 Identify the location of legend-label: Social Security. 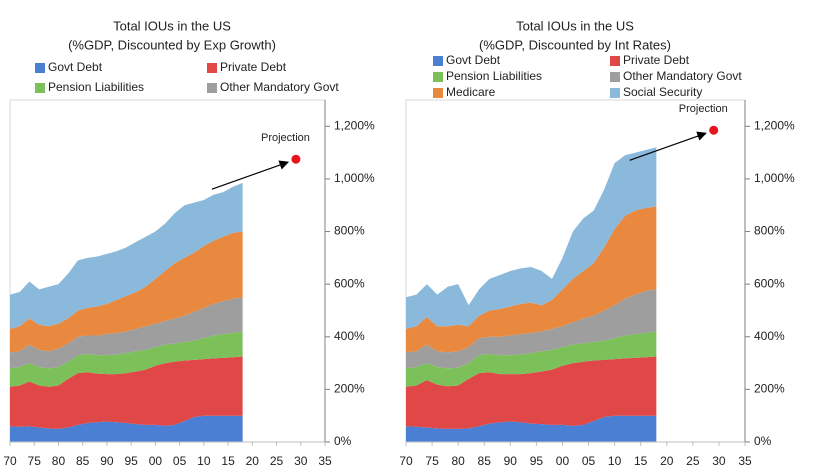
(662, 92).